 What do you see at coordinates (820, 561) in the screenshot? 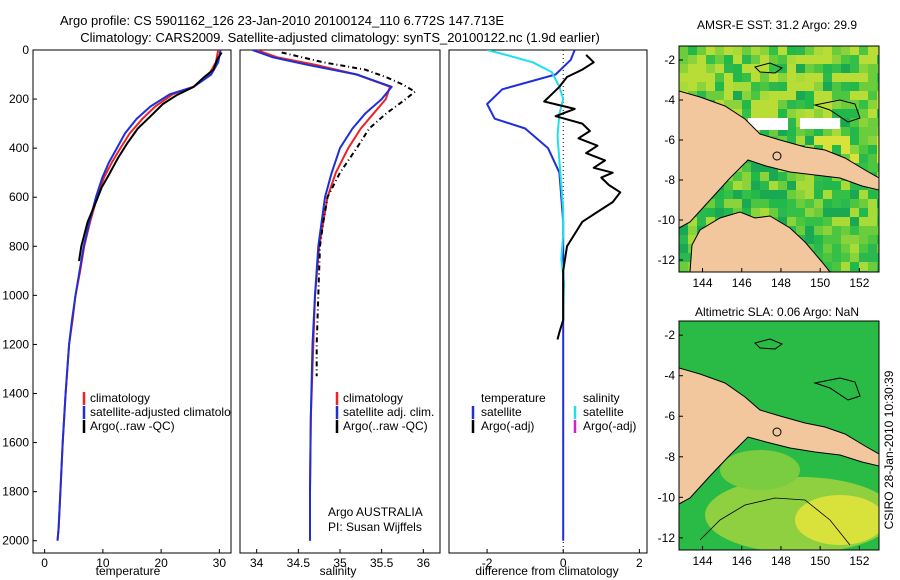
I see `lon-tick-label: 150` at bounding box center [820, 561].